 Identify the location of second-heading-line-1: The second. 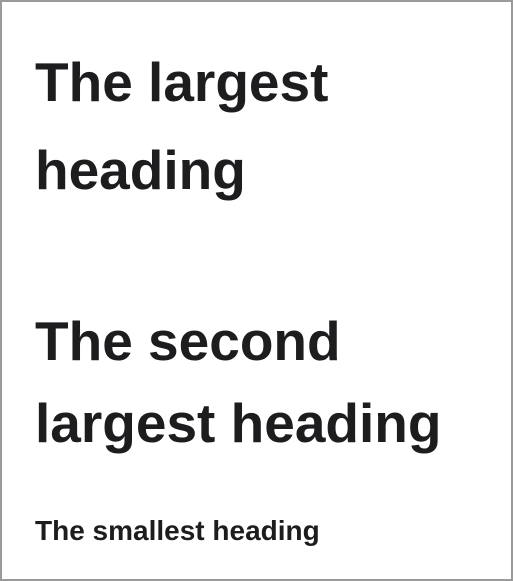
(188, 341).